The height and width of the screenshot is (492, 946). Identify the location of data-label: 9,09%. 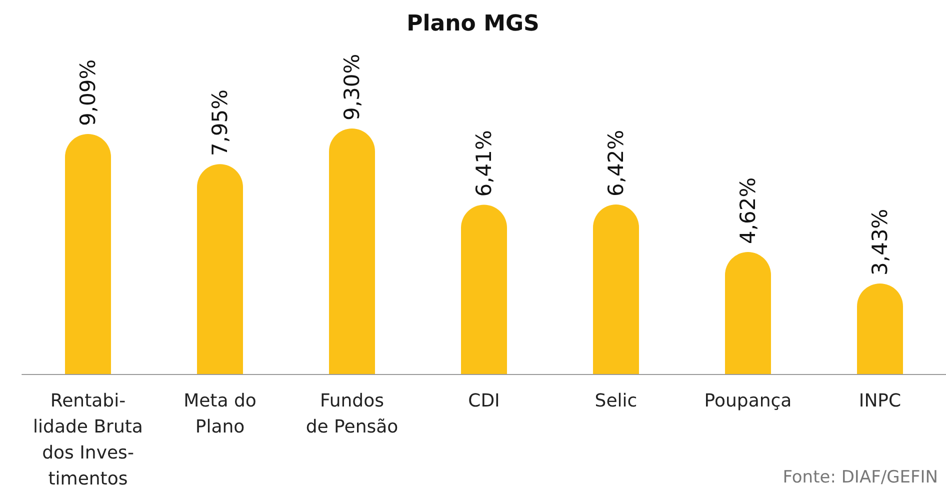
(88, 92).